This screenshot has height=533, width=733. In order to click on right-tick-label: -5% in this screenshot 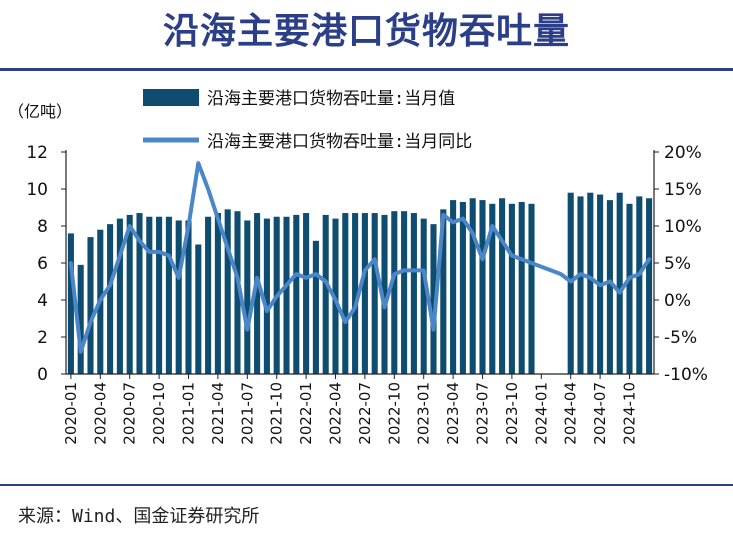, I will do `click(680, 338)`.